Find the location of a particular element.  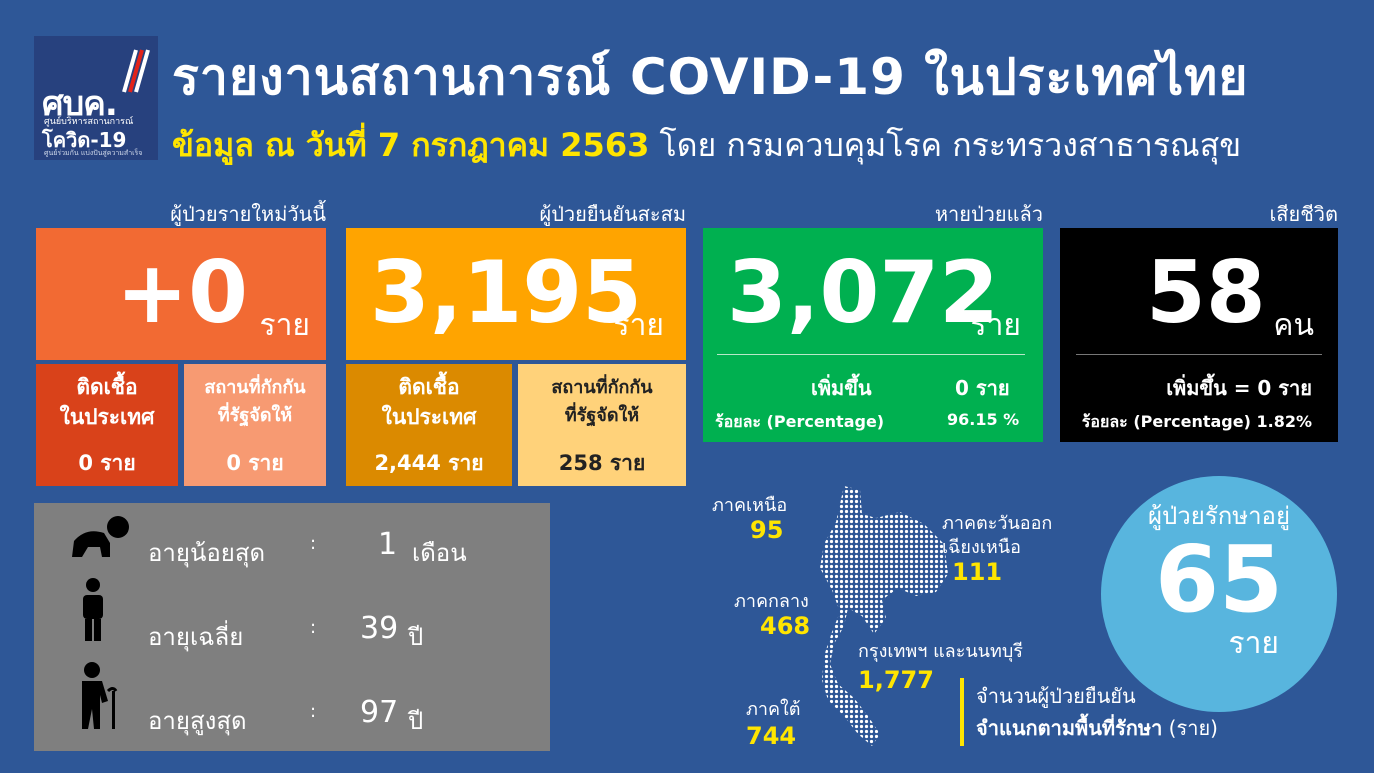

region-northeast: ภาคตะวันออก เฉียงเหนือ 111 is located at coordinates (997, 548).